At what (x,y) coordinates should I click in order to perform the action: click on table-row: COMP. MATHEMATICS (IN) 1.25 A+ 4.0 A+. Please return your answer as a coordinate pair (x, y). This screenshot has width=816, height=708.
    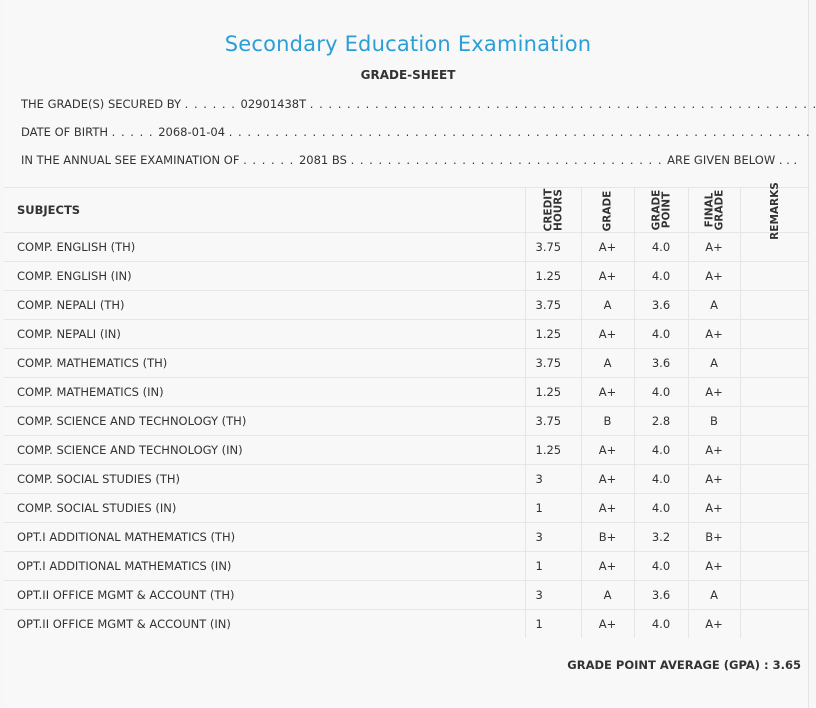
    Looking at the image, I should click on (407, 392).